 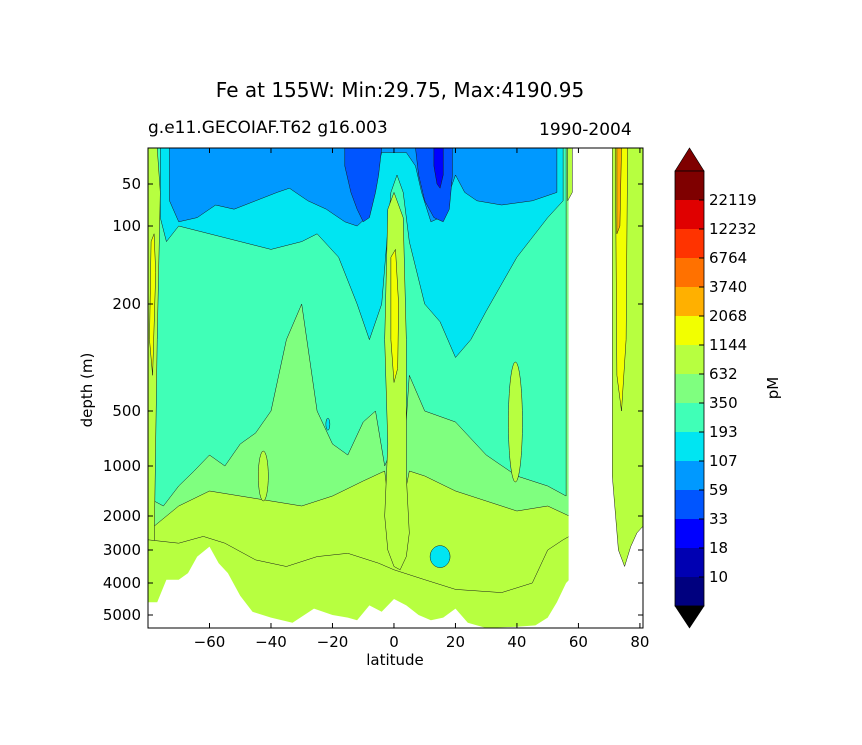 I want to click on y-tick-label: 50, so click(x=131, y=184).